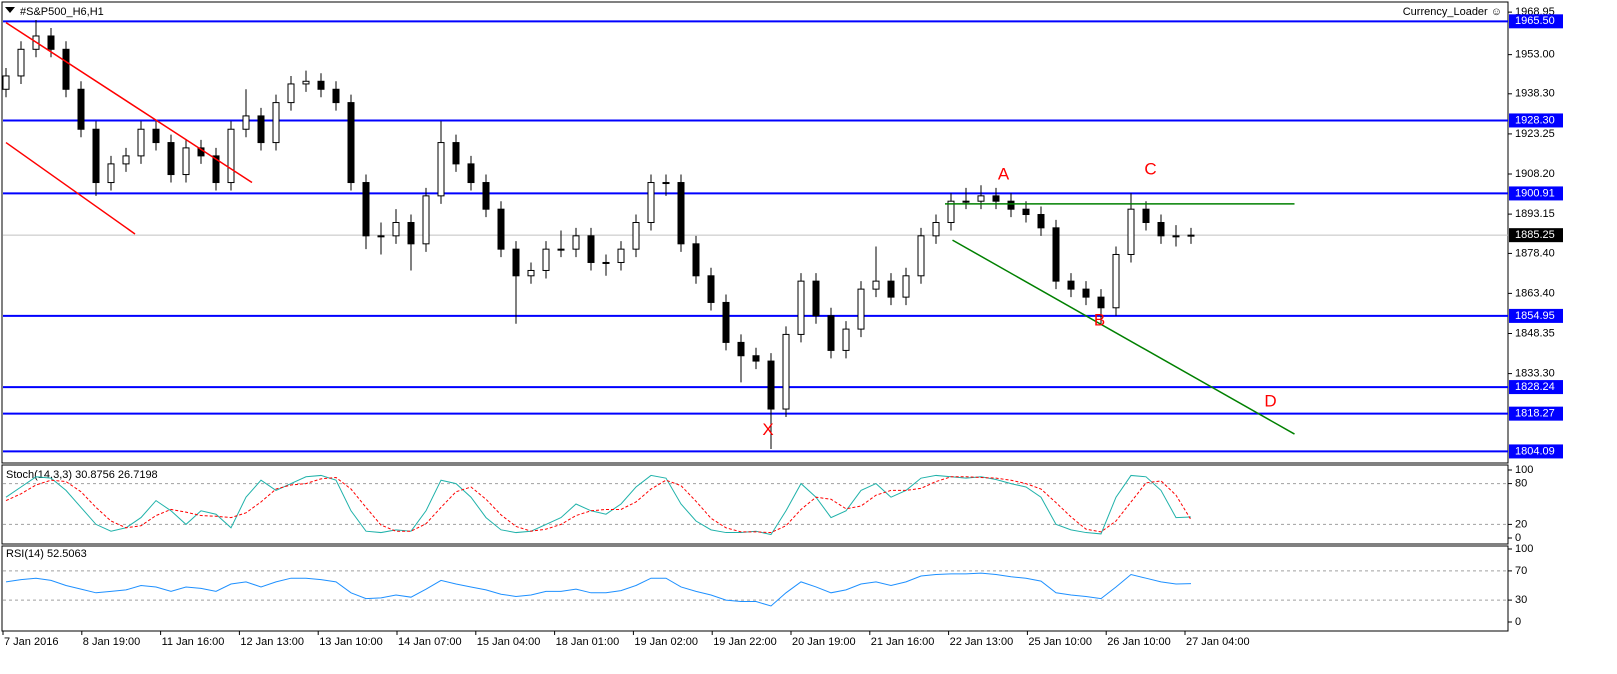  I want to click on x-tick-label: 7 Jan 2016, so click(31, 642).